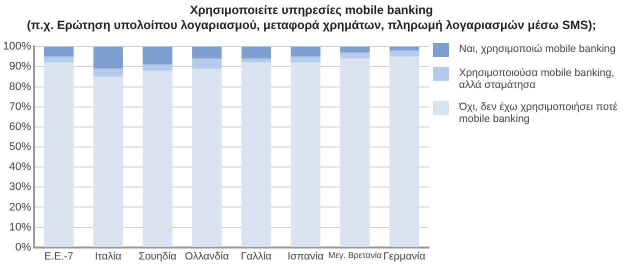 This screenshot has height=266, width=623. Describe the element at coordinates (20, 126) in the screenshot. I see `y-tick-label: 60%` at that location.